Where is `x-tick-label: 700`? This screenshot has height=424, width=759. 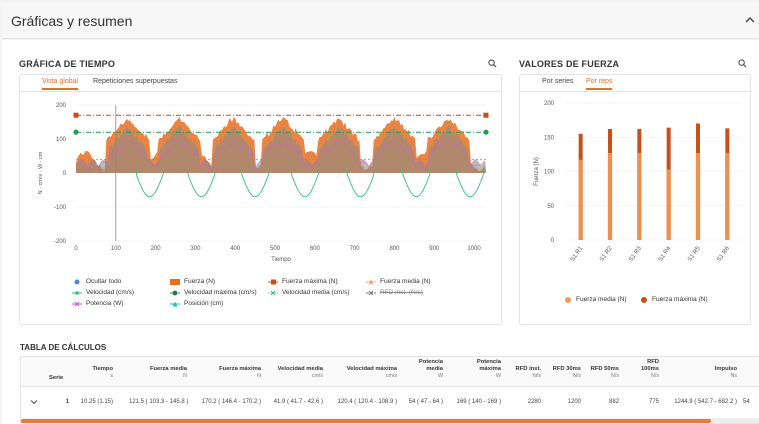
x-tick-label: 700 is located at coordinates (355, 249).